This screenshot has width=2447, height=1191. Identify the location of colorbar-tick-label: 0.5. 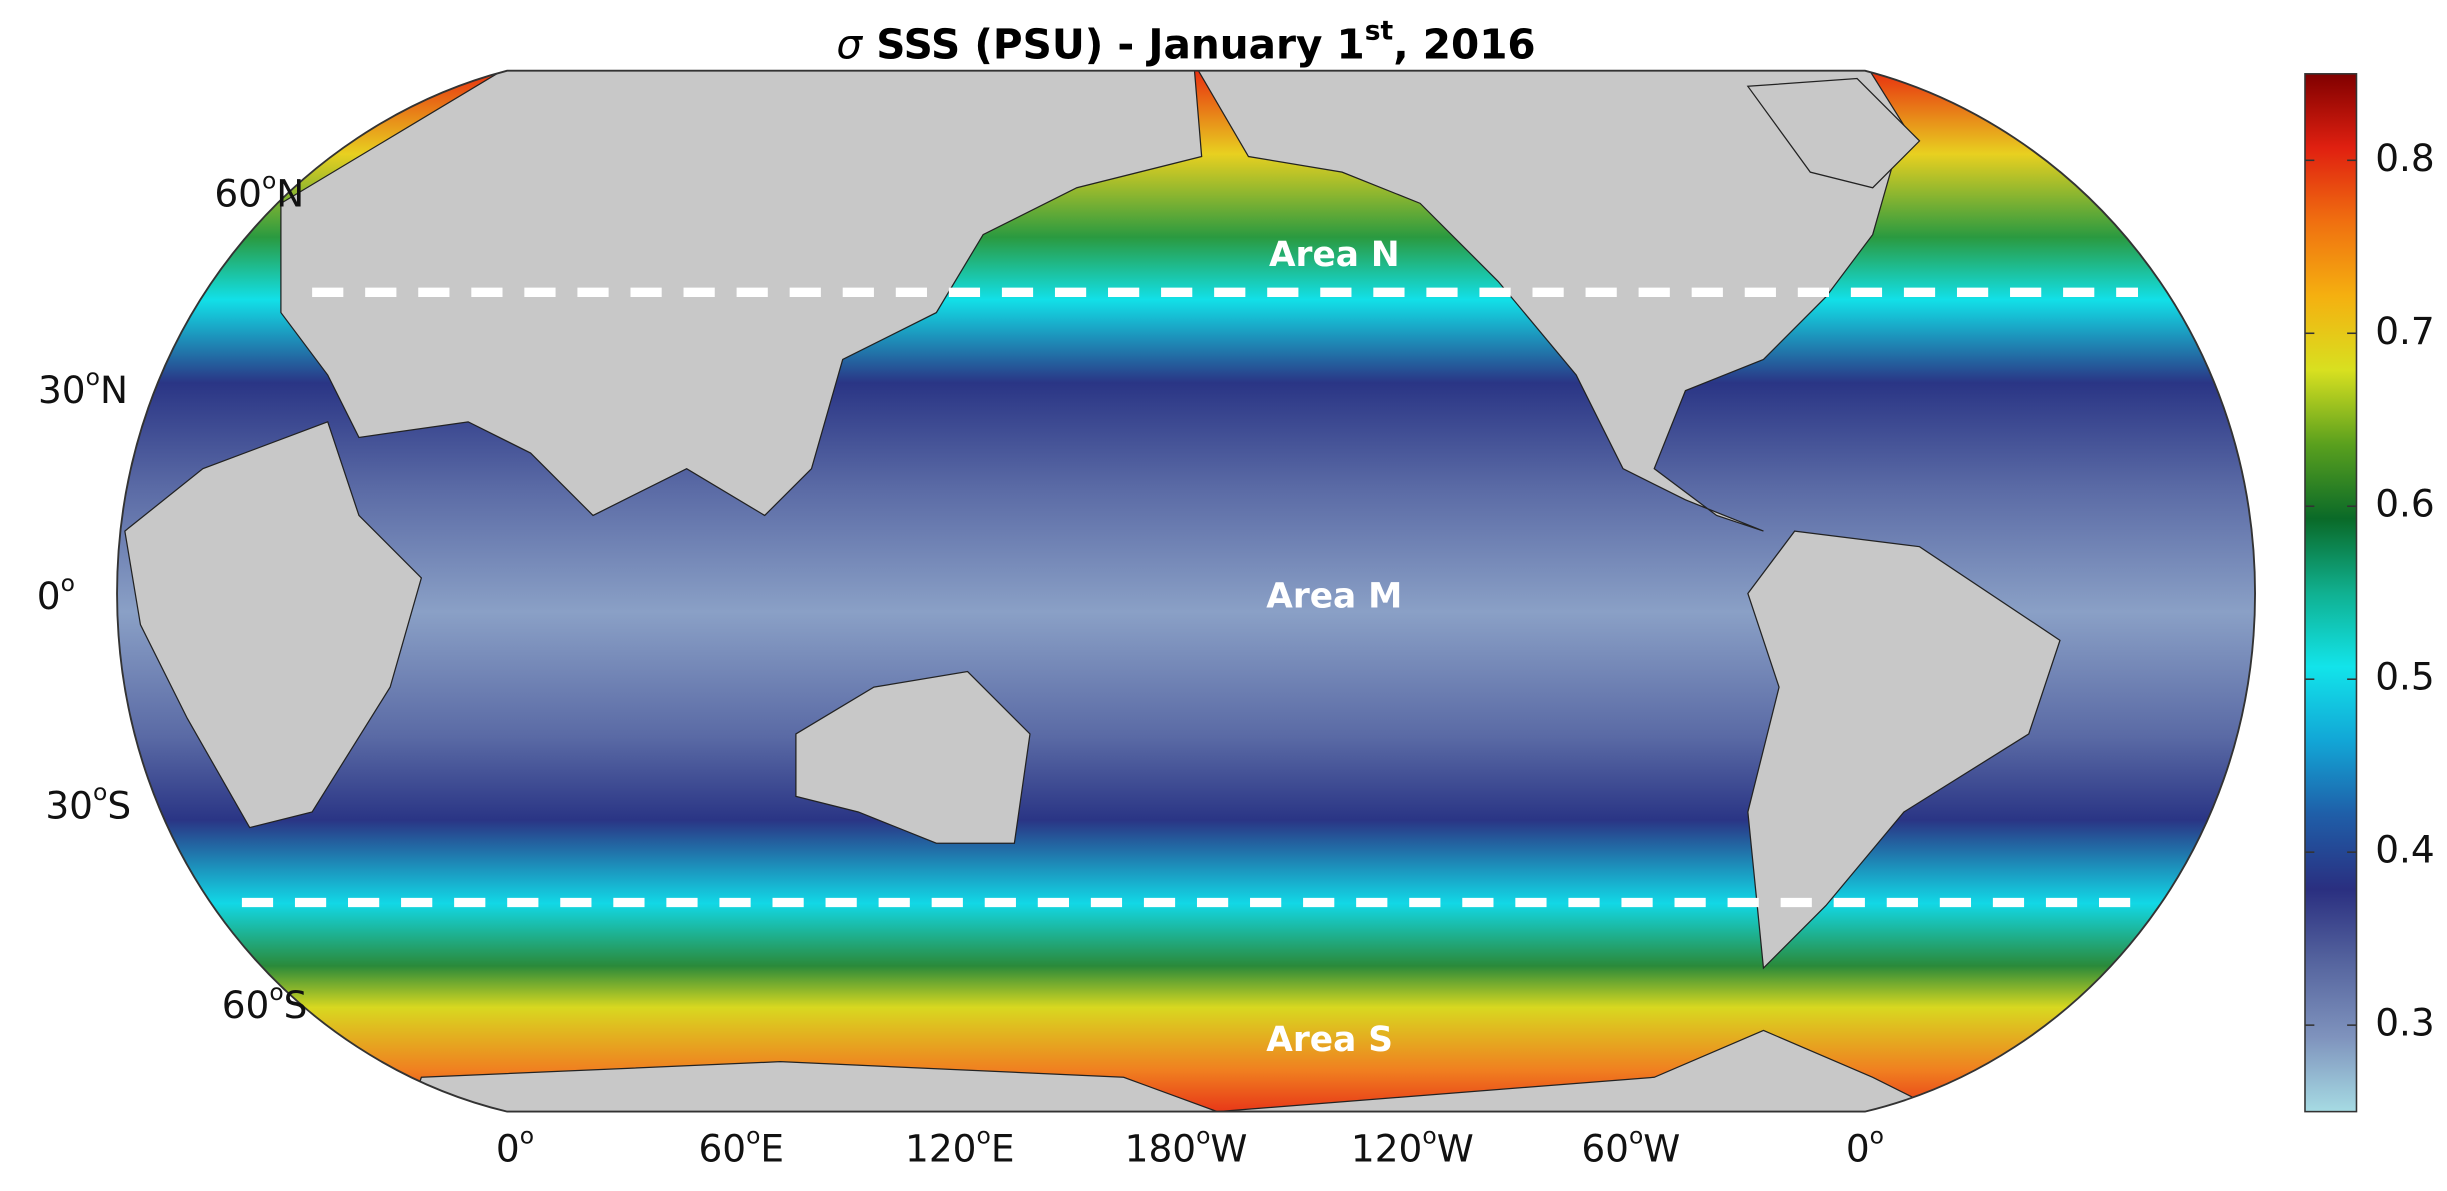
(2405, 677).